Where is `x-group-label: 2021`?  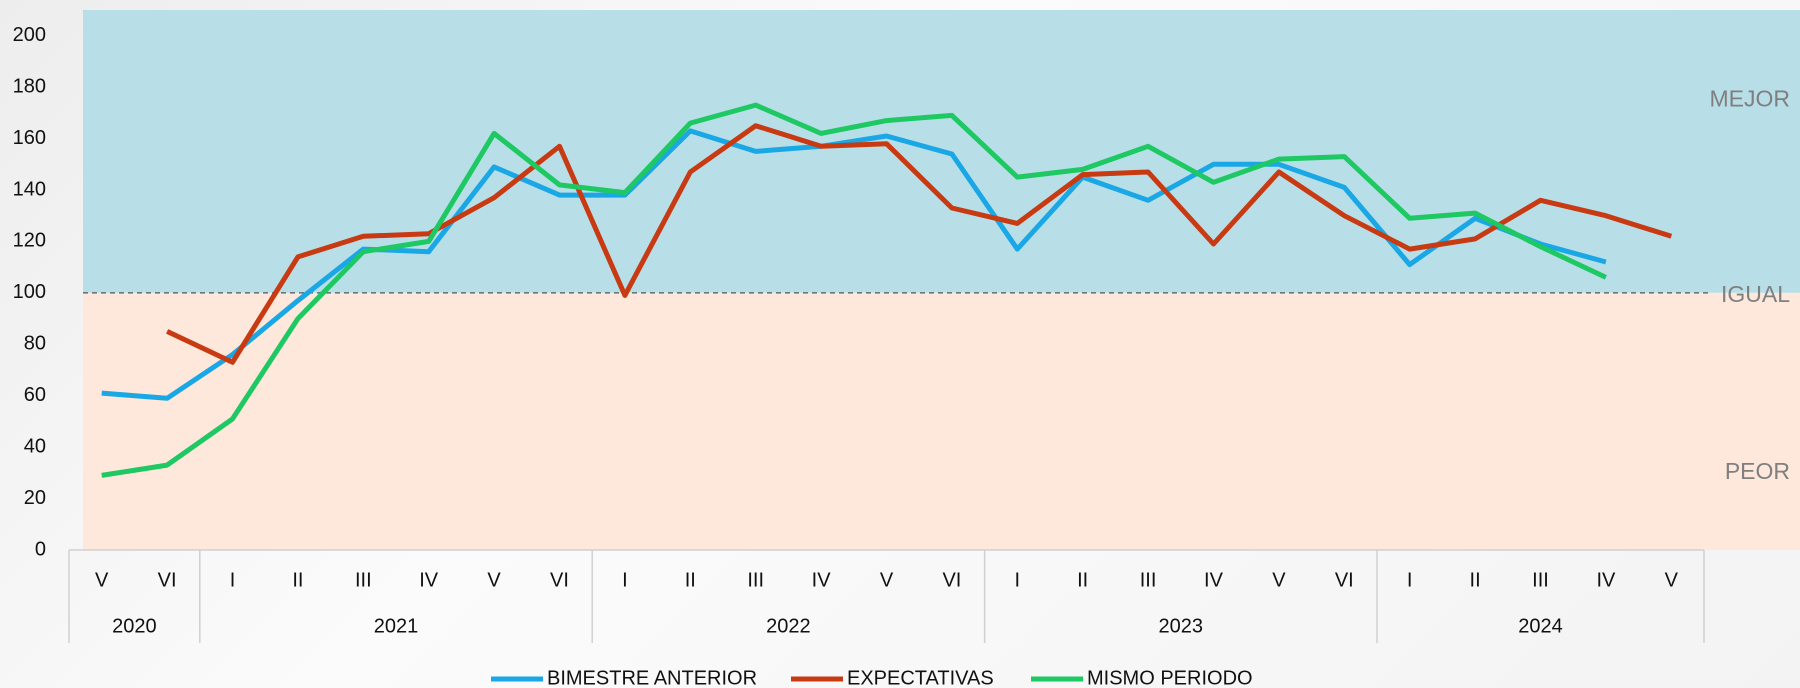 x-group-label: 2021 is located at coordinates (396, 626).